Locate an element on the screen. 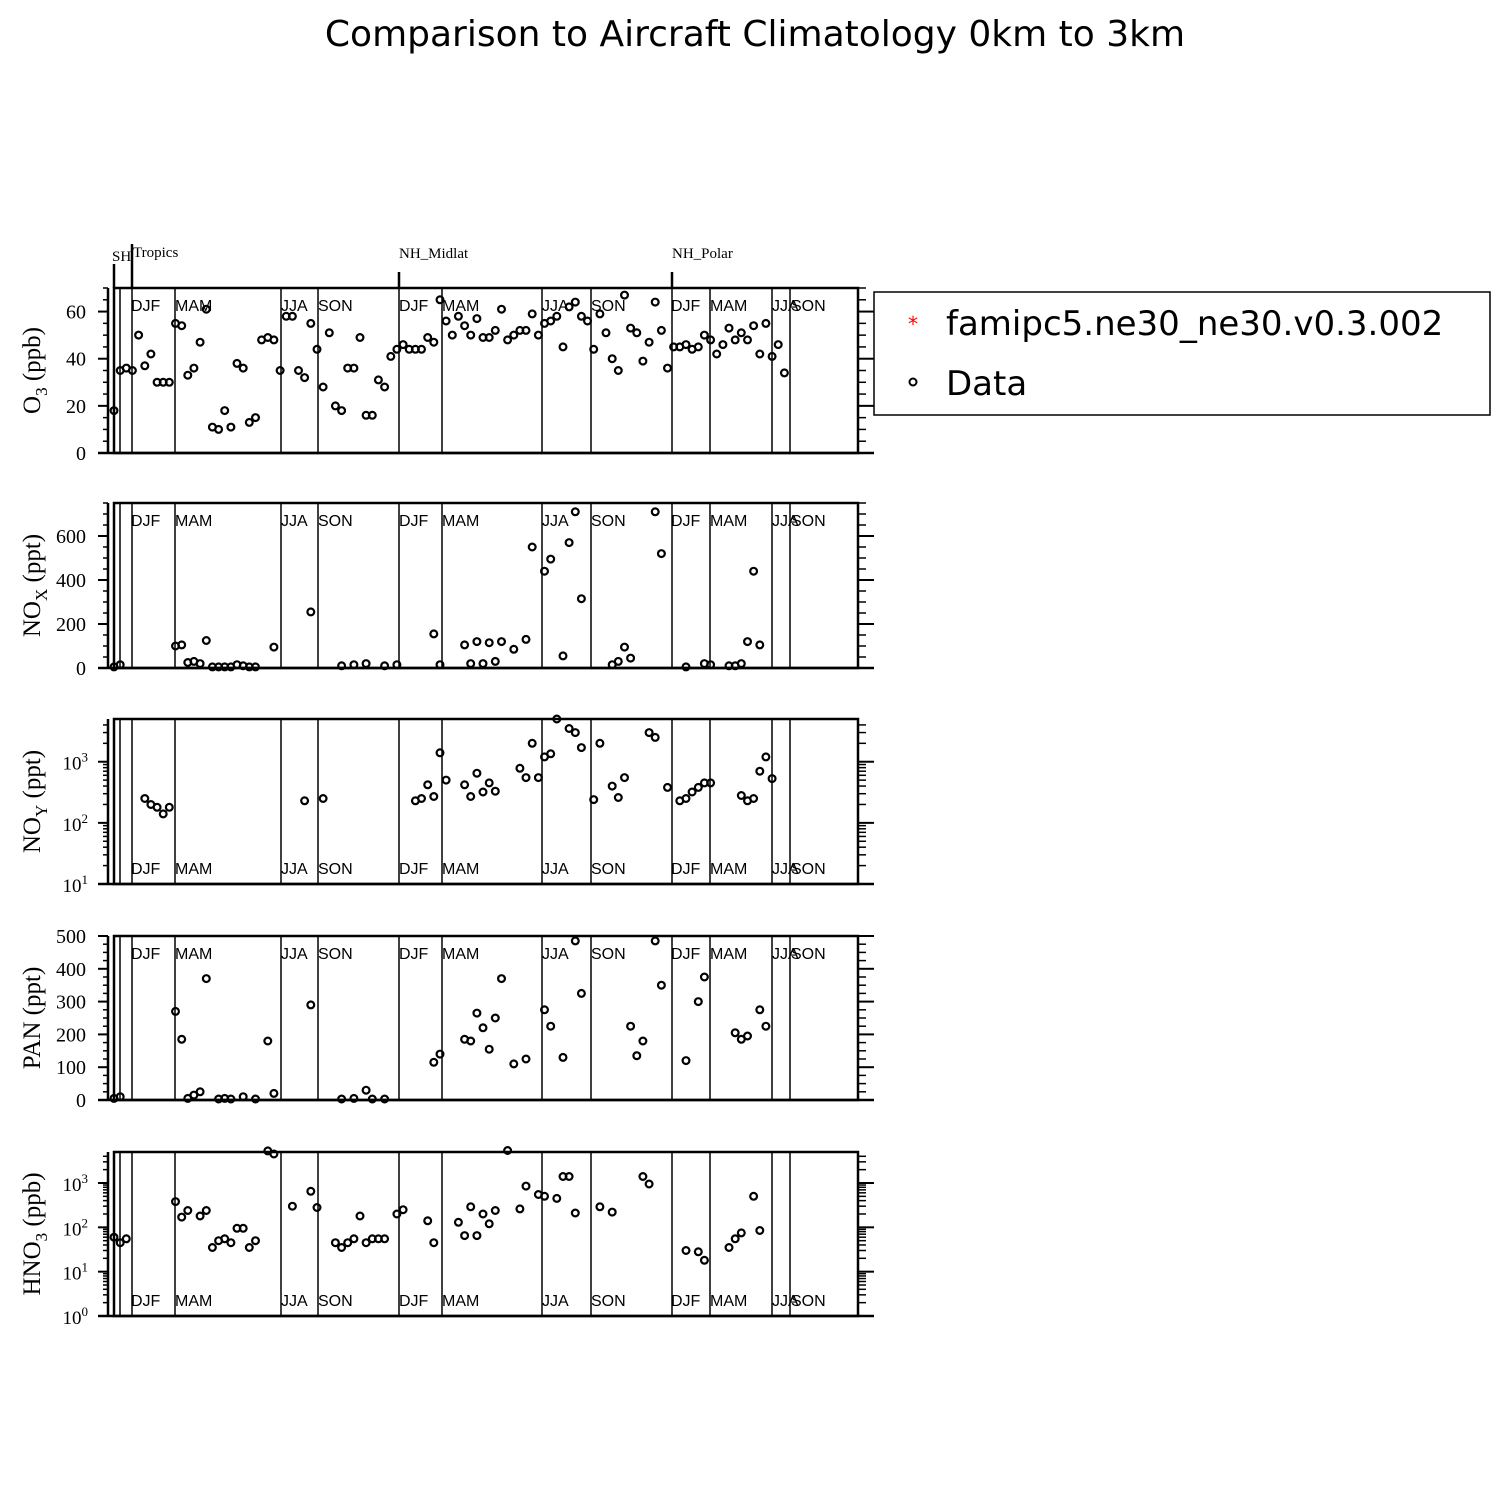 Image resolution: width=1510 pixels, height=1510 pixels. season-label-noy-2: JJA is located at coordinates (294, 869).